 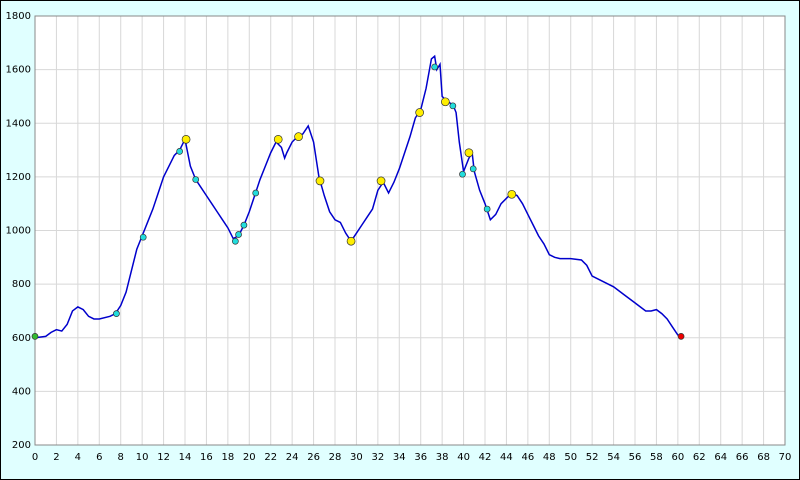 What do you see at coordinates (21, 284) in the screenshot?
I see `y-tick-label: 800` at bounding box center [21, 284].